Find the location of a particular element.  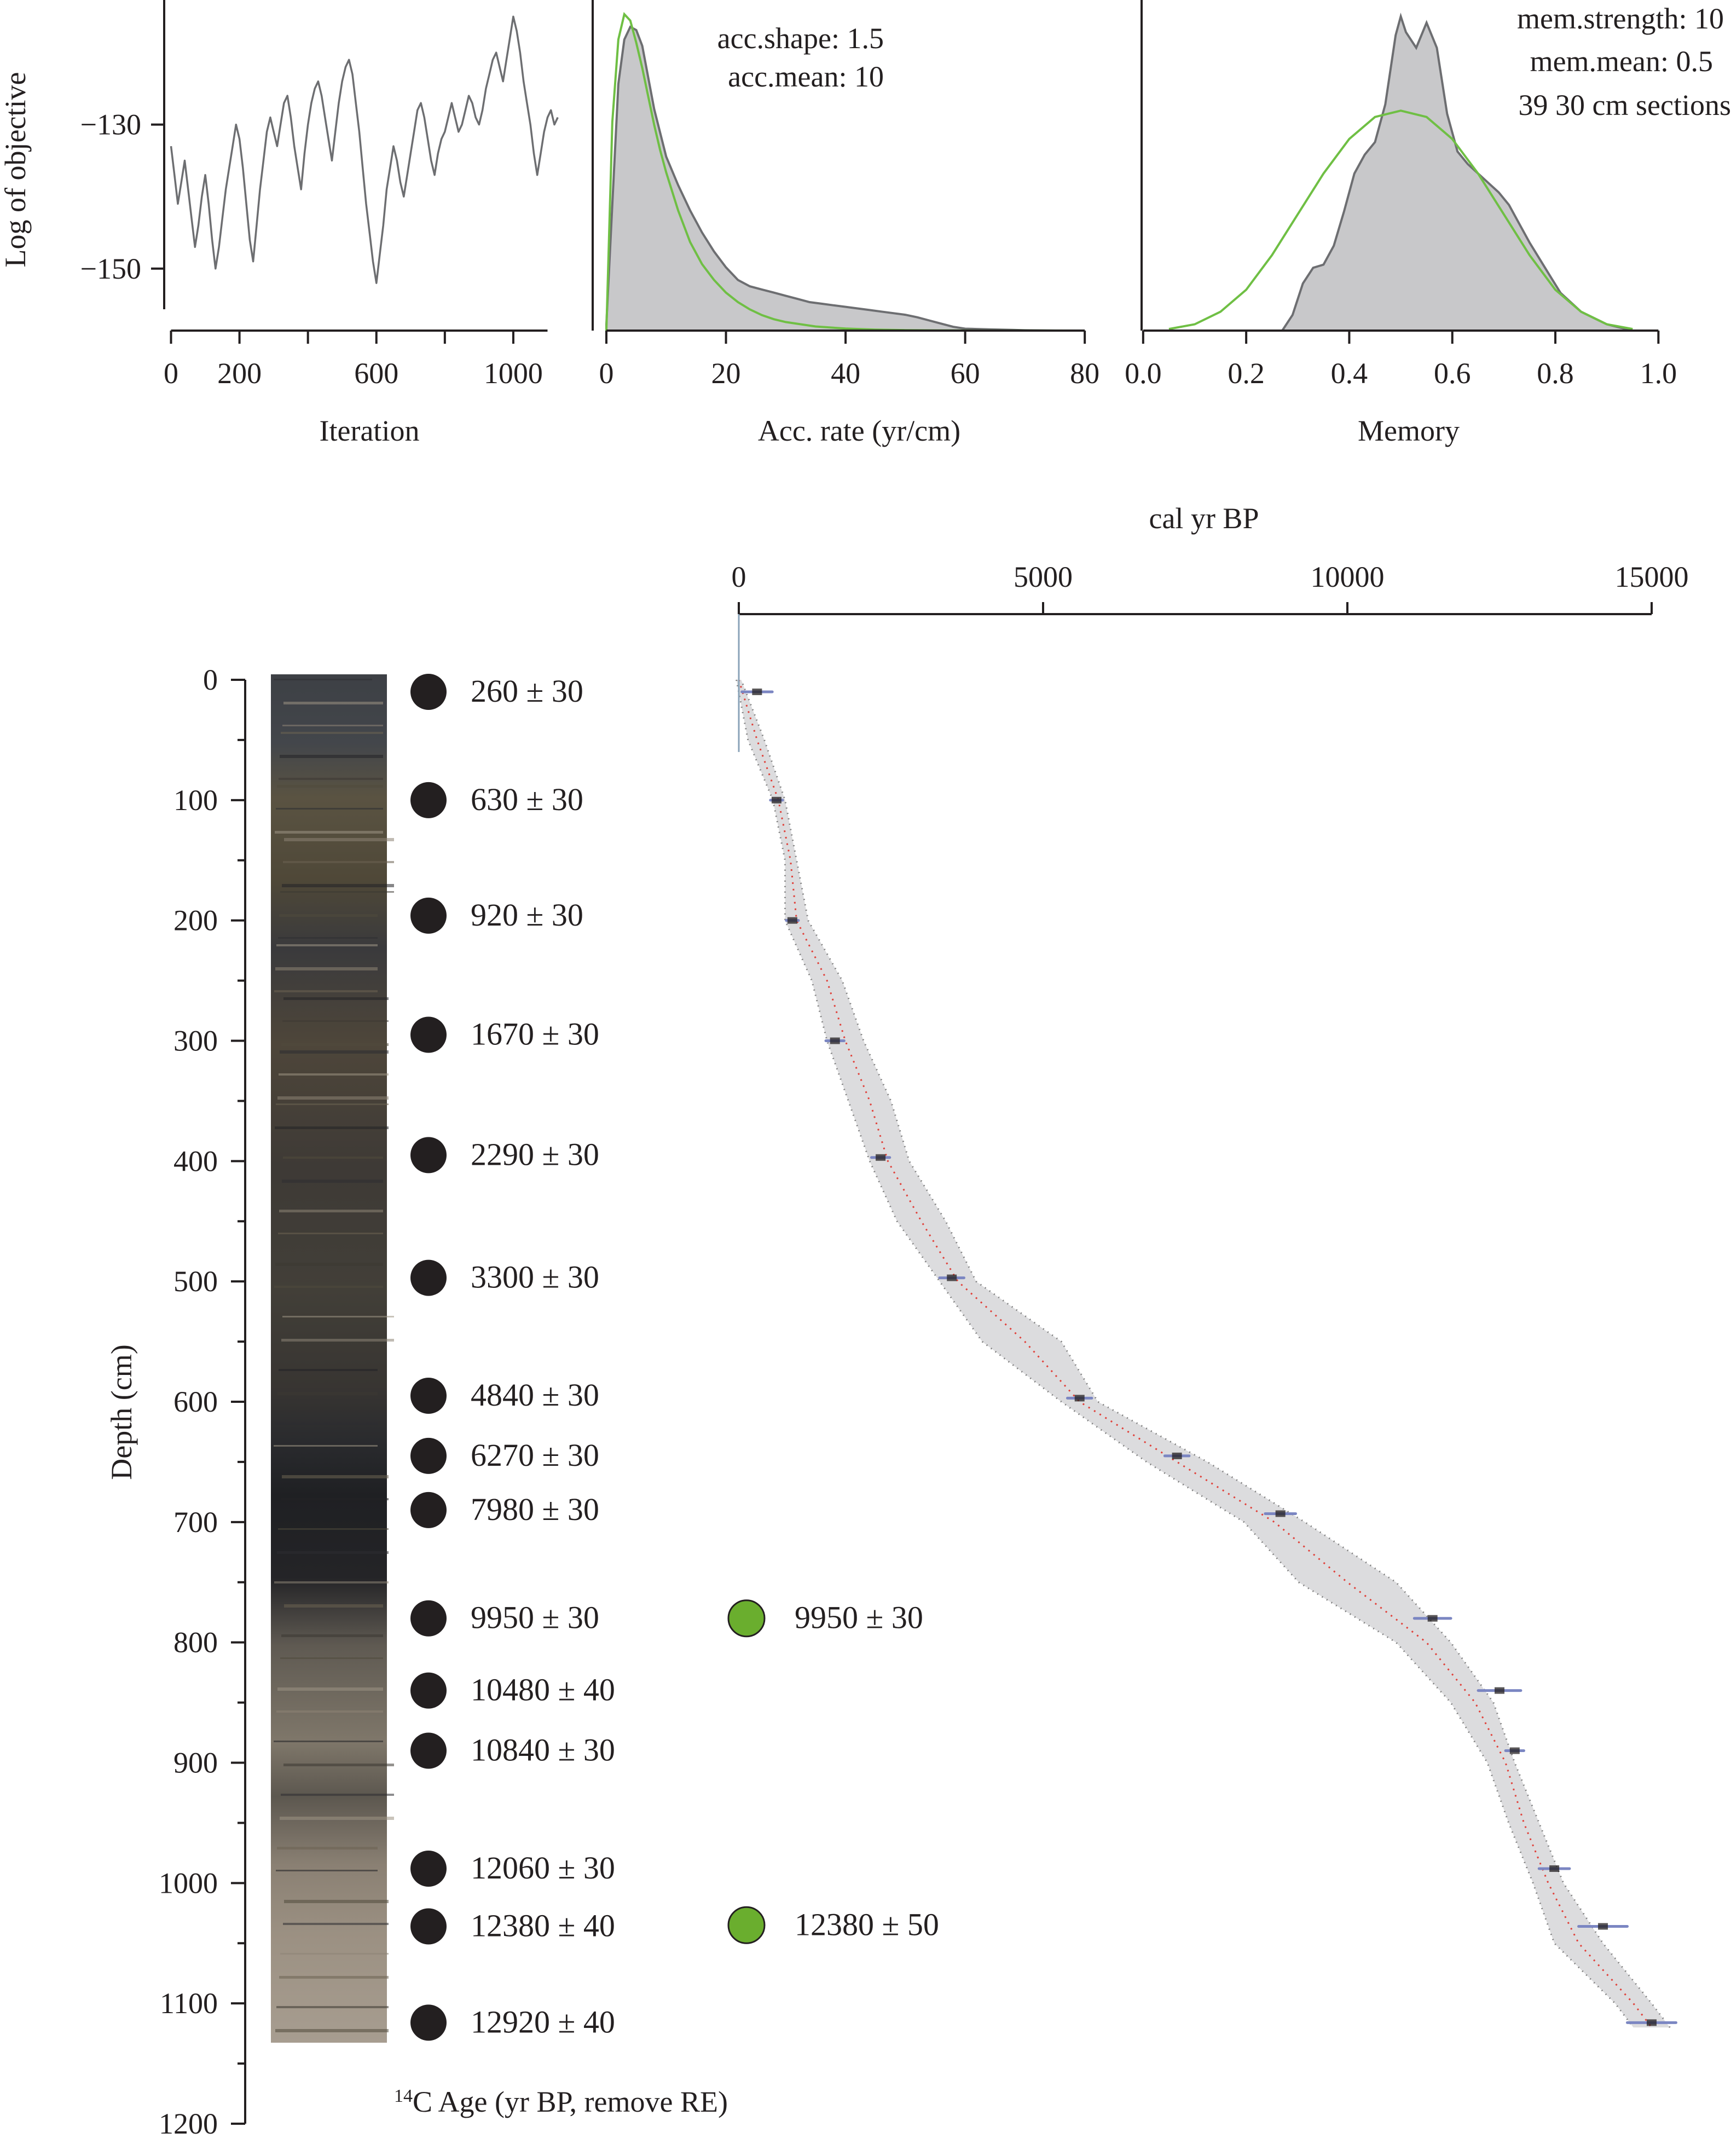

memory-prior-curve is located at coordinates (1400, 220).